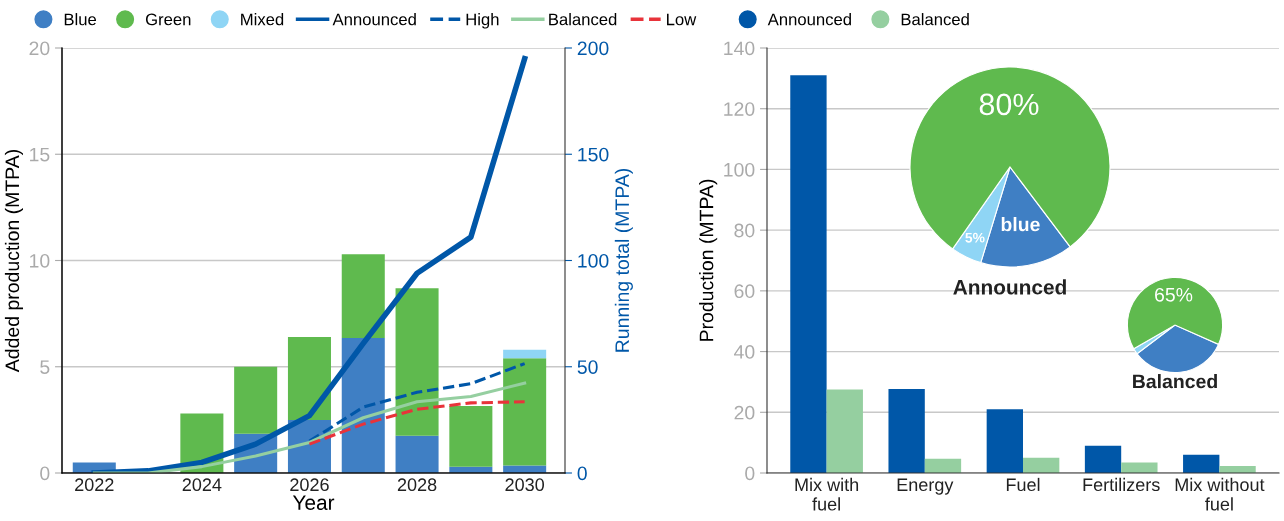  Describe the element at coordinates (525, 485) in the screenshot. I see `x-tick-label: 2030` at that location.